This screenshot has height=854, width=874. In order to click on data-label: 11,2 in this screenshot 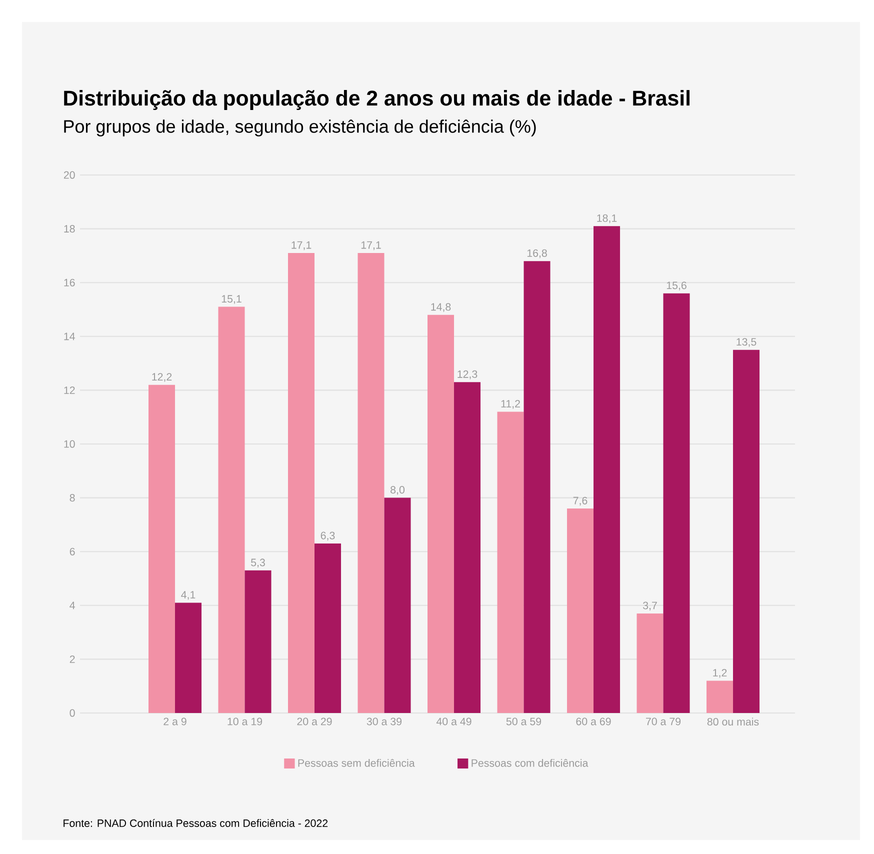, I will do `click(510, 404)`.